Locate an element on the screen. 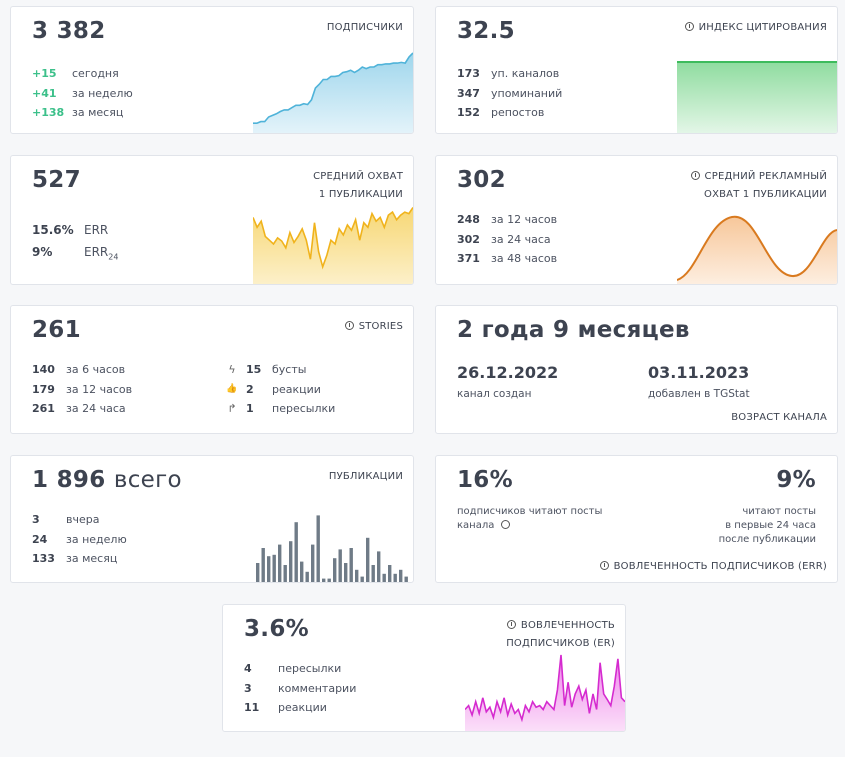 Image resolution: width=845 pixels, height=757 pixels. reach-sparkline is located at coordinates (333, 245).